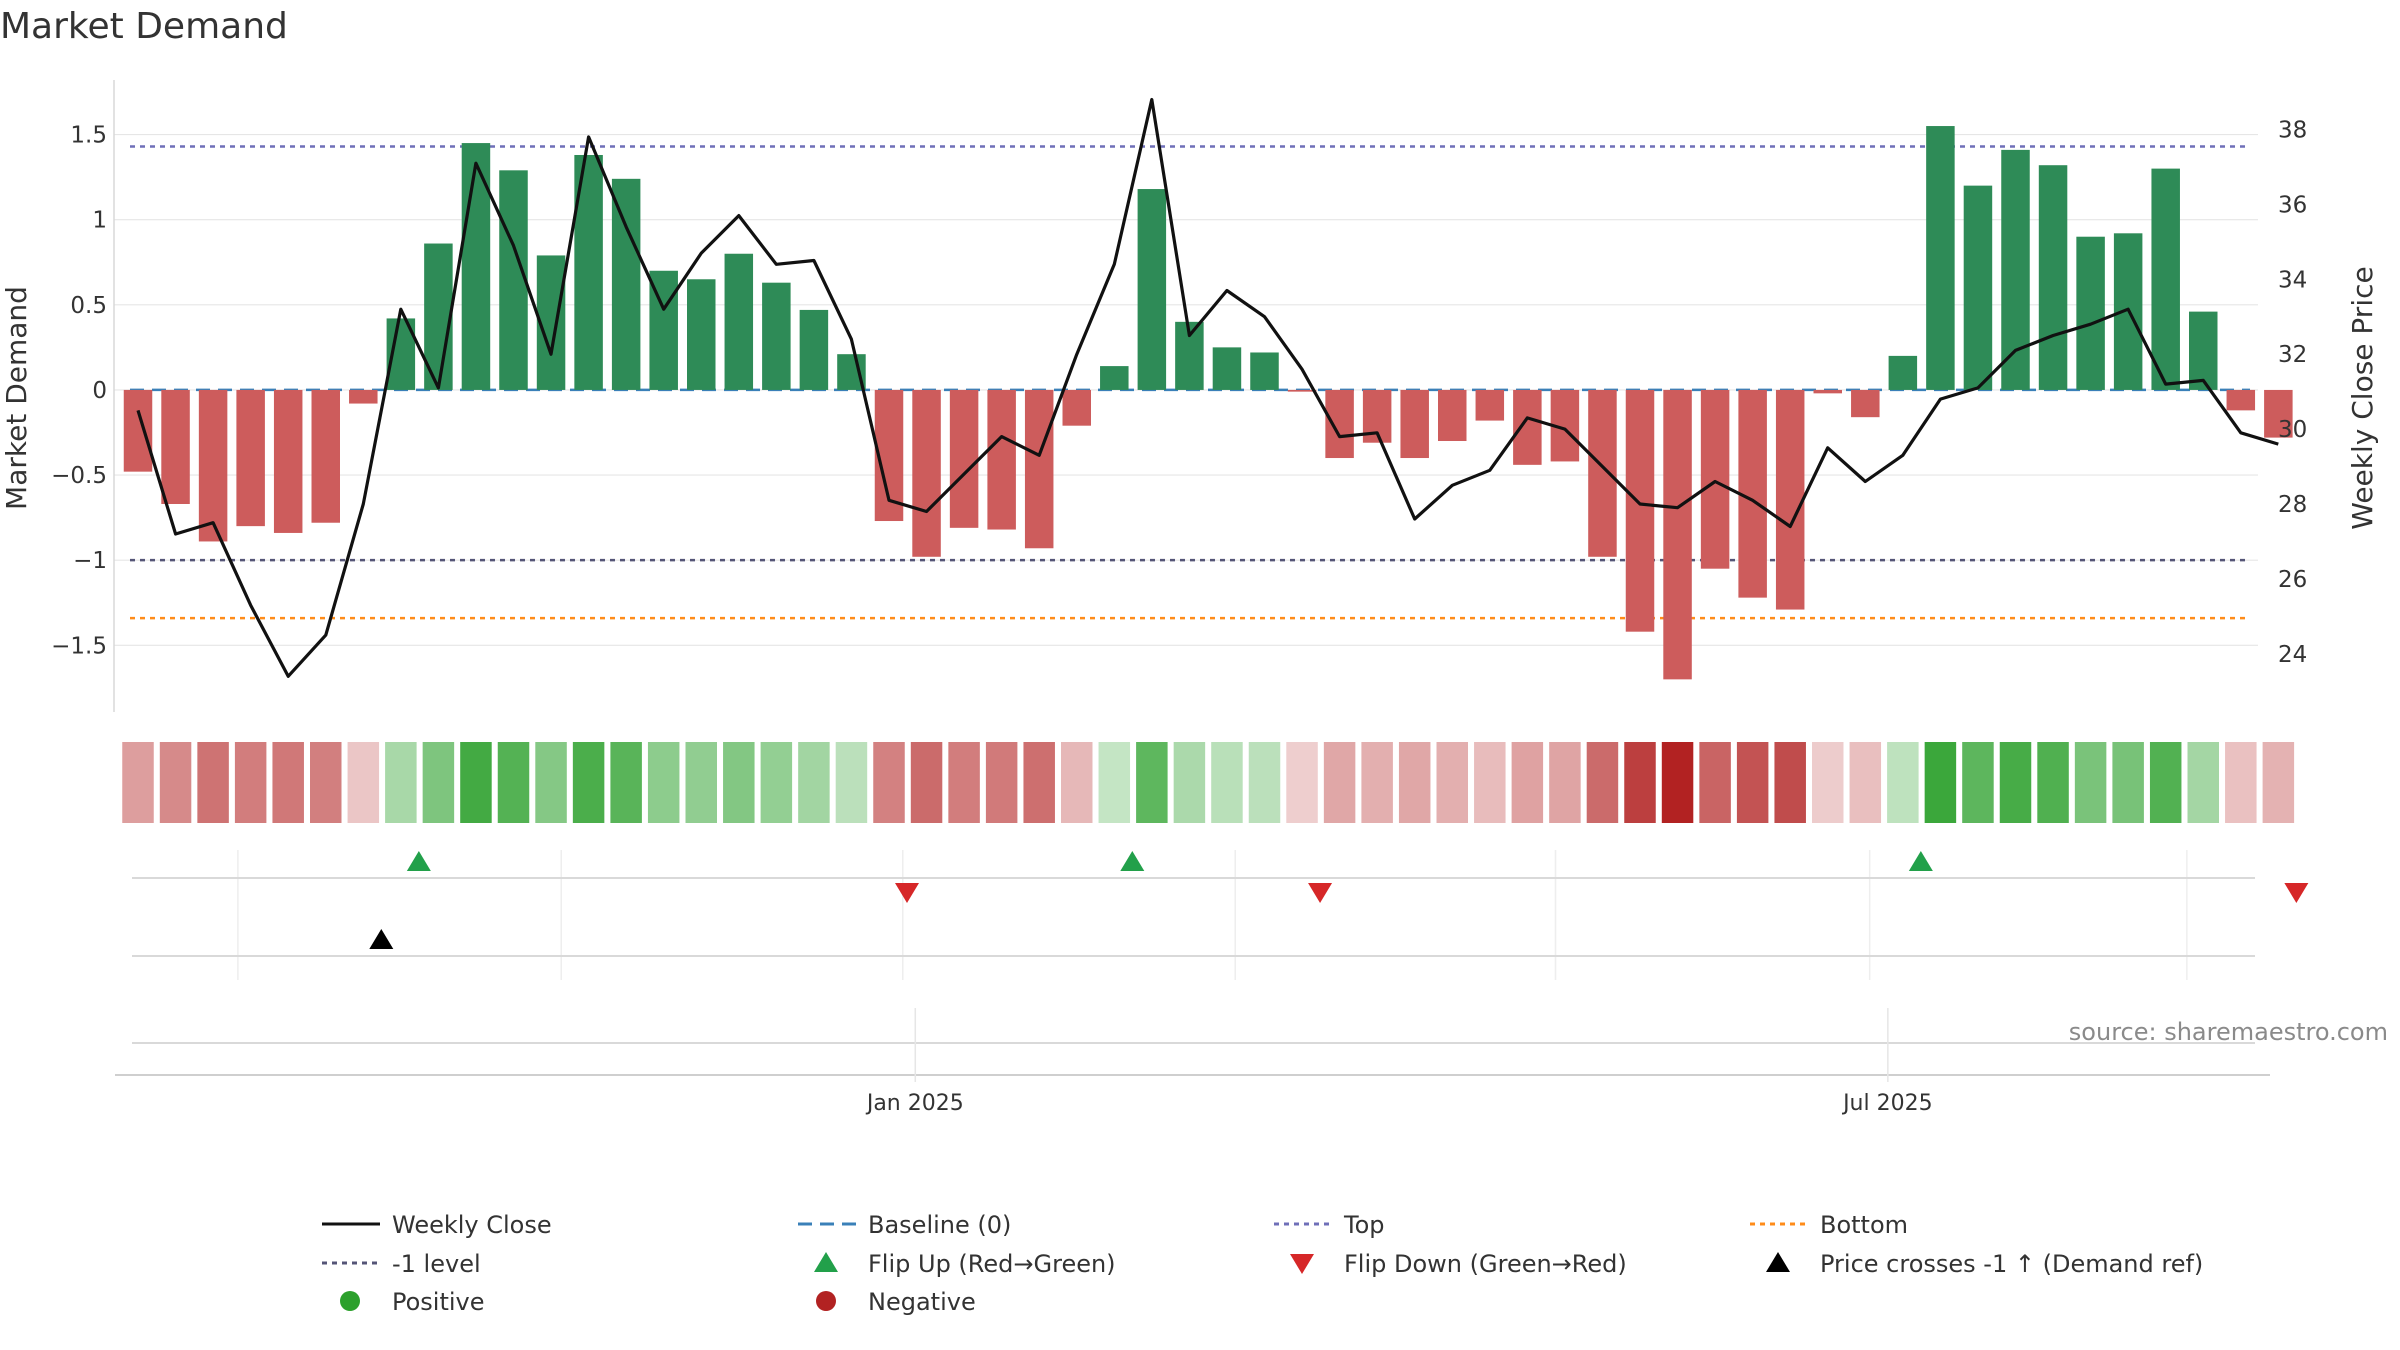  What do you see at coordinates (79, 476) in the screenshot?
I see `y-tick-label: −0.5` at bounding box center [79, 476].